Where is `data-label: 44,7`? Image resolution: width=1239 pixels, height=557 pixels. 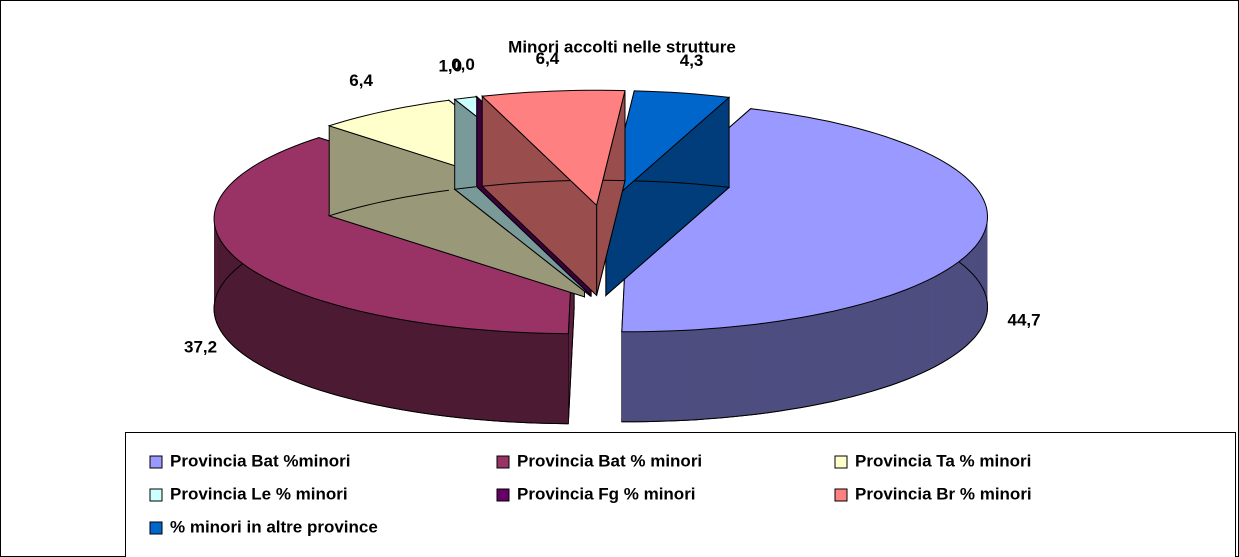
data-label: 44,7 is located at coordinates (1023, 320).